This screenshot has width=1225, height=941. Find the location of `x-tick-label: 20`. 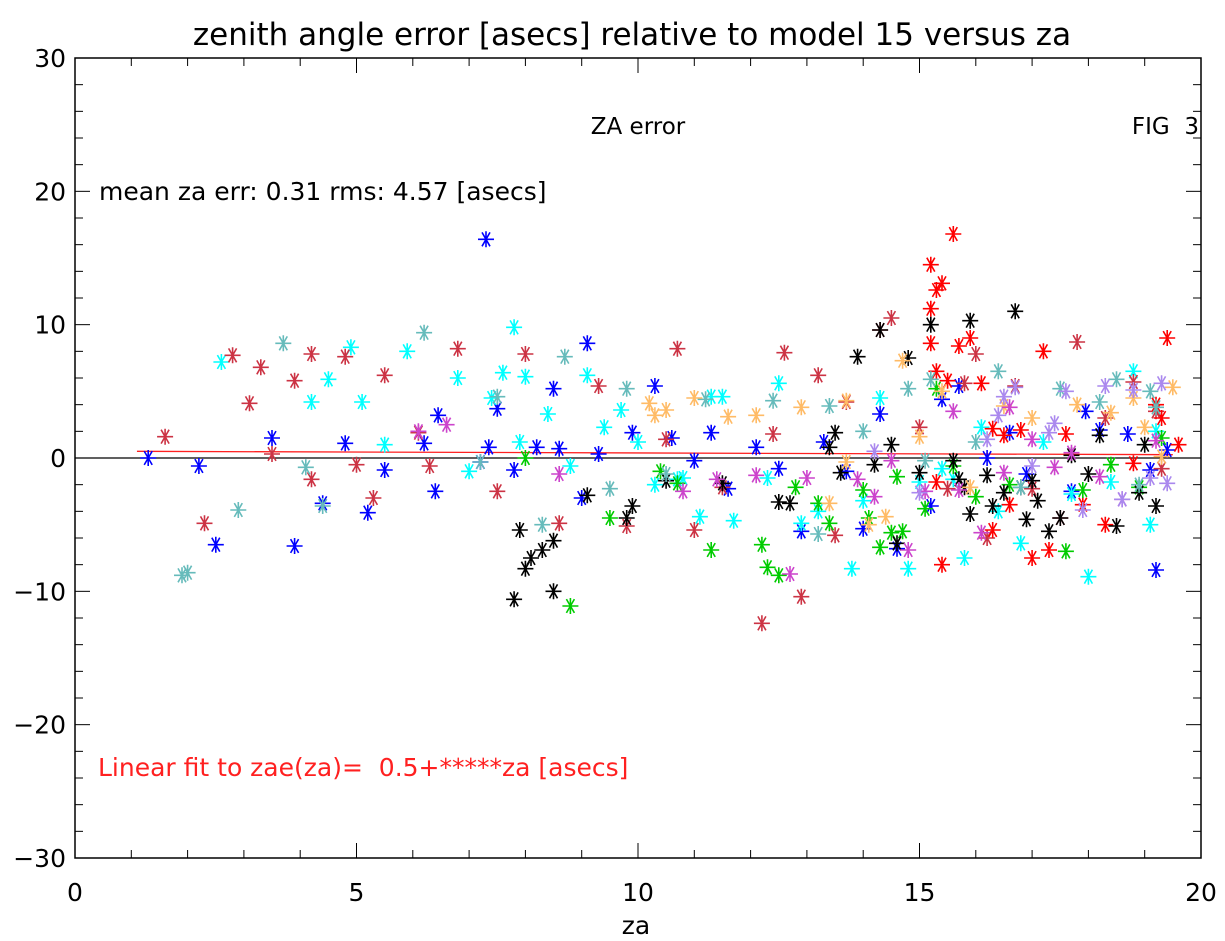

x-tick-label: 20 is located at coordinates (1201, 892).